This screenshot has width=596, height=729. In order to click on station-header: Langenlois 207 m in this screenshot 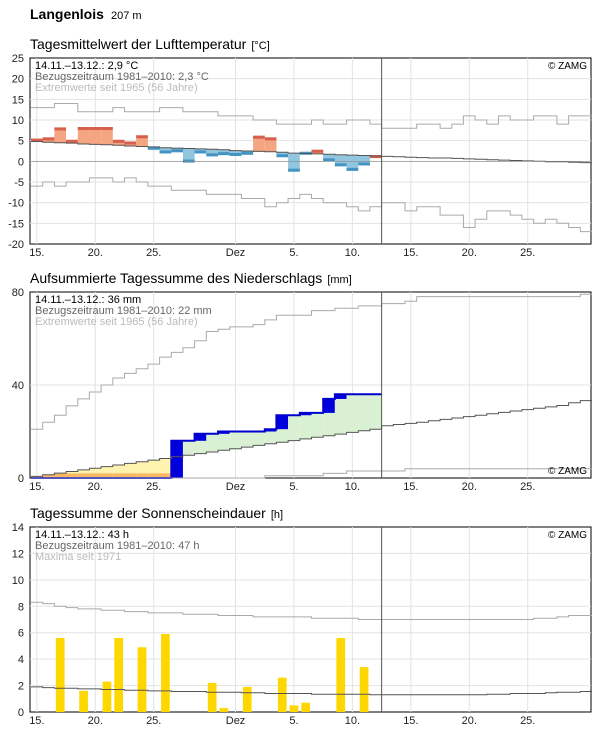, I will do `click(86, 14)`.